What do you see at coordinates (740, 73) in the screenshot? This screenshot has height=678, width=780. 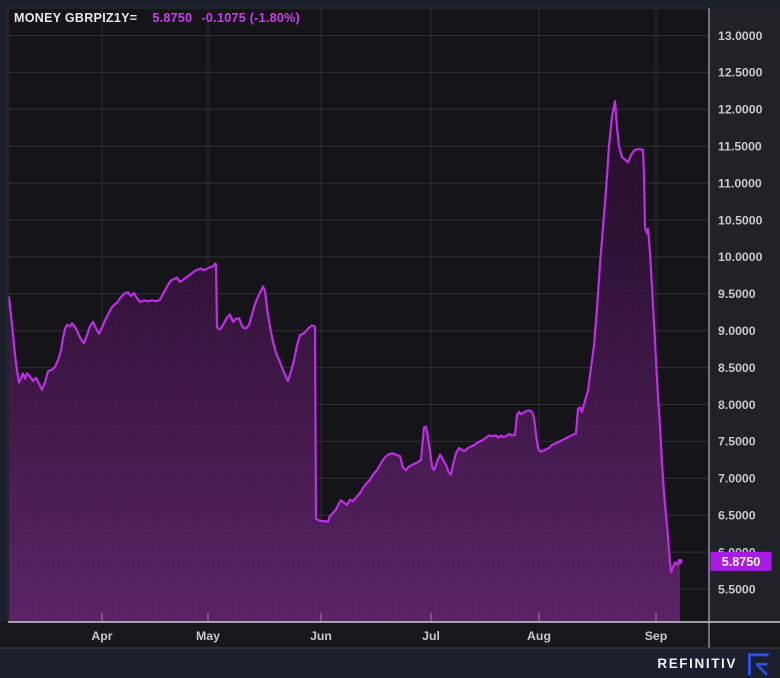 I see `y-axis-tick-label: 12.5000` at bounding box center [740, 73].